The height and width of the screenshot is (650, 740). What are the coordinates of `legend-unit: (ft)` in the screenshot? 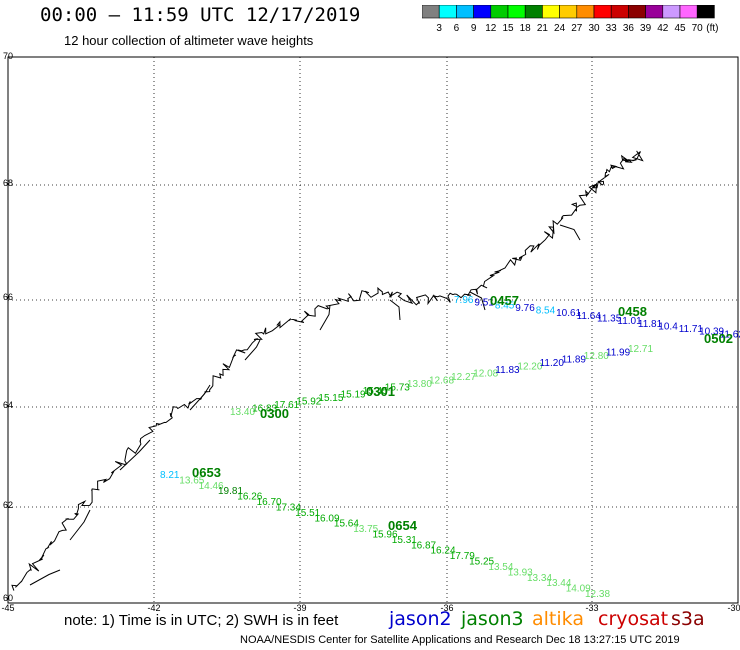 It's located at (712, 28).